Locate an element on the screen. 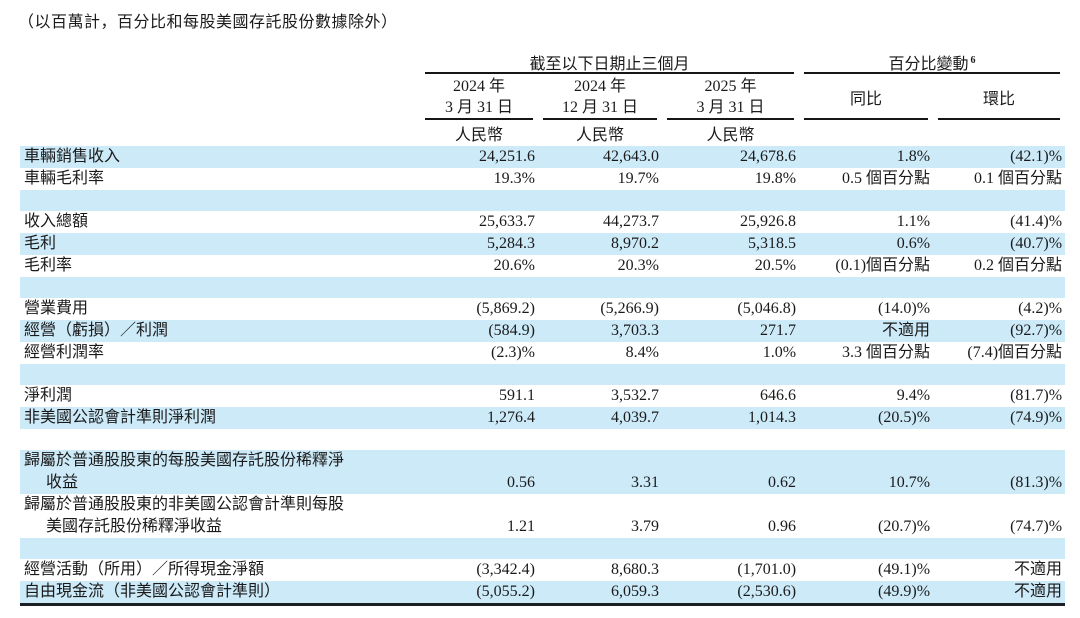 This screenshot has width=1080, height=618. row-label: 車輛銷售收入 is located at coordinates (220, 157).